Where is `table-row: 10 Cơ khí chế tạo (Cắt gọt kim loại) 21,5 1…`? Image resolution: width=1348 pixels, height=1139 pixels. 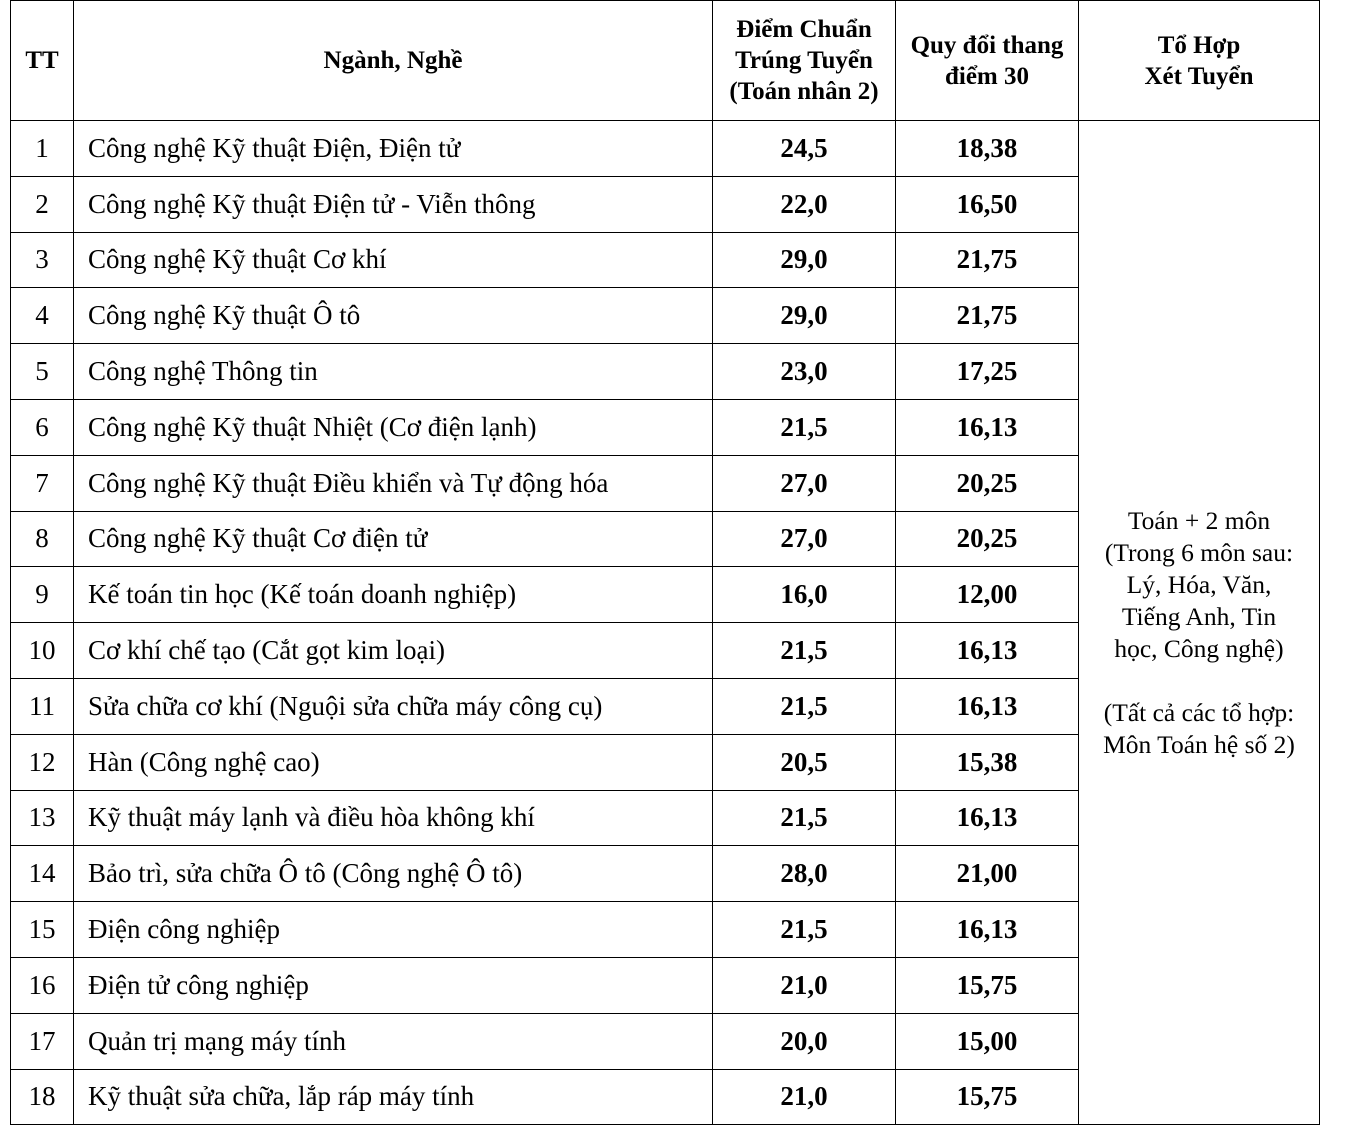
table-row: 10 Cơ khí chế tạo (Cắt gọt kim loại) 21,5 1… is located at coordinates (665, 650).